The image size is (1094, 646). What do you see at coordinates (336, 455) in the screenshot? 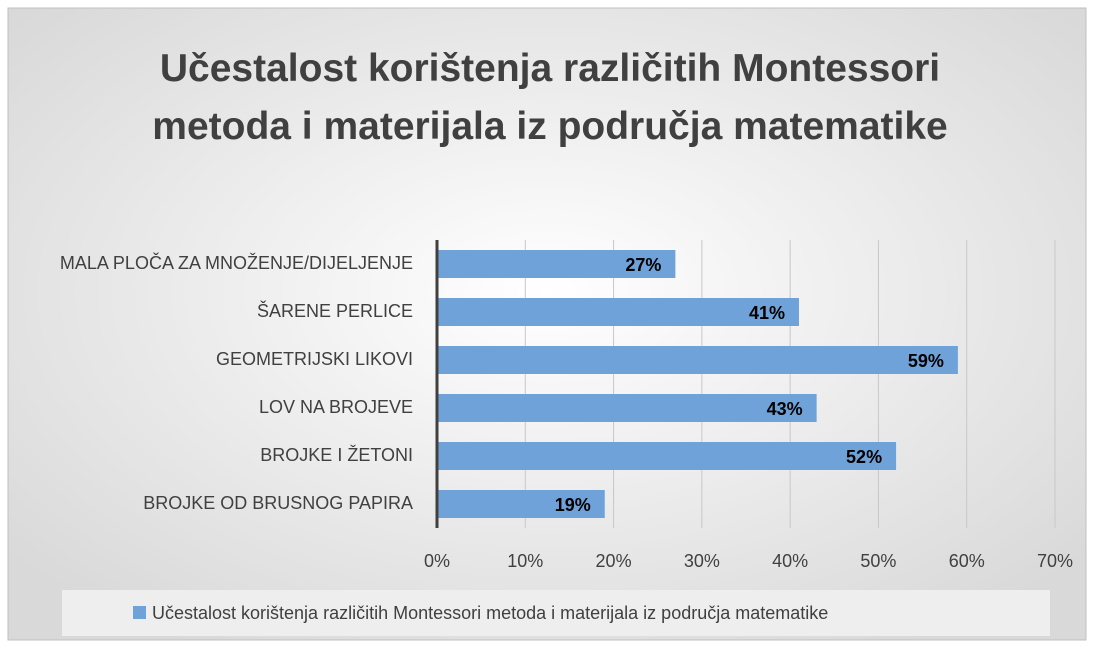
I see `y-tick-label: BROJKE I ŽETONI` at bounding box center [336, 455].